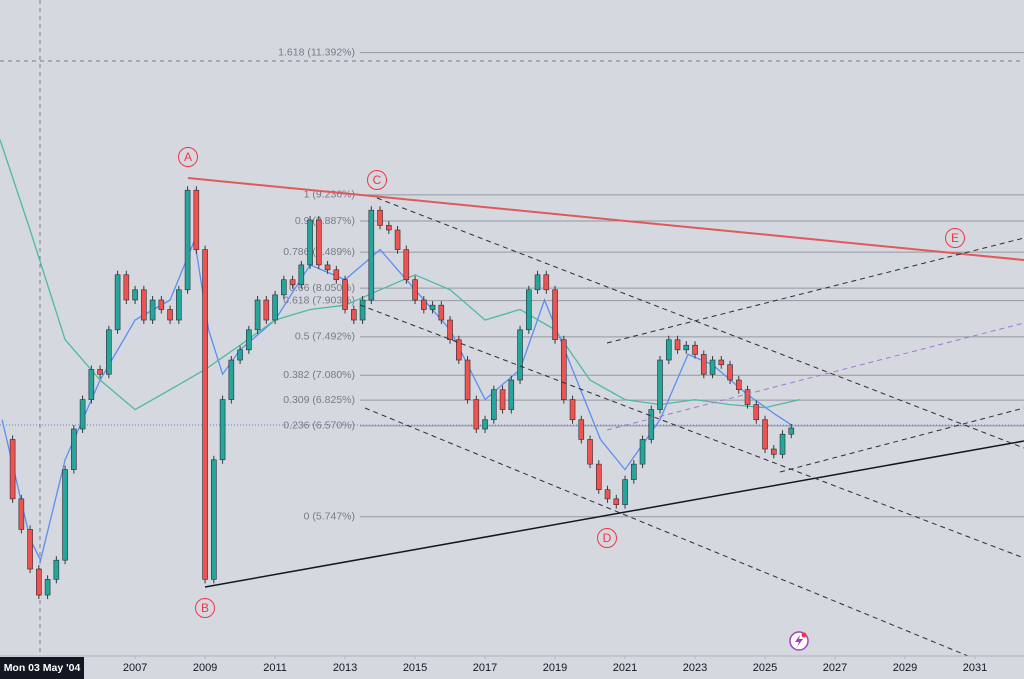  I want to click on crosshair-label-box, so click(42, 668).